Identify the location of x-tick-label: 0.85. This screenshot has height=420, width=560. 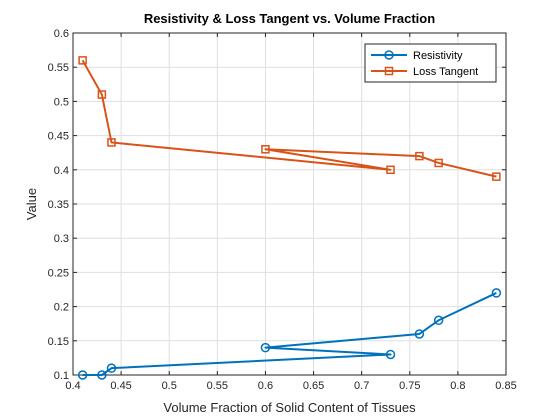
(505, 386).